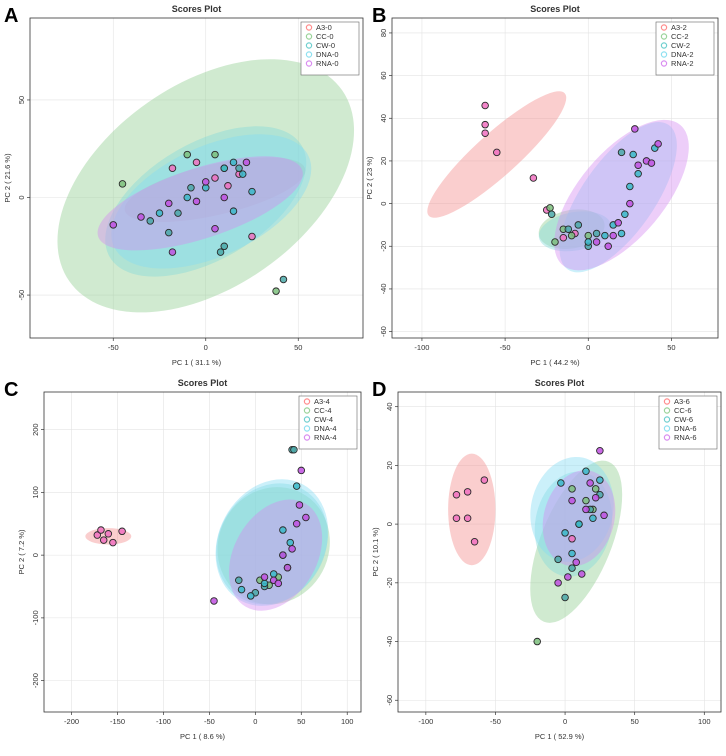  What do you see at coordinates (421, 347) in the screenshot?
I see `x-tick-label: -100` at bounding box center [421, 347].